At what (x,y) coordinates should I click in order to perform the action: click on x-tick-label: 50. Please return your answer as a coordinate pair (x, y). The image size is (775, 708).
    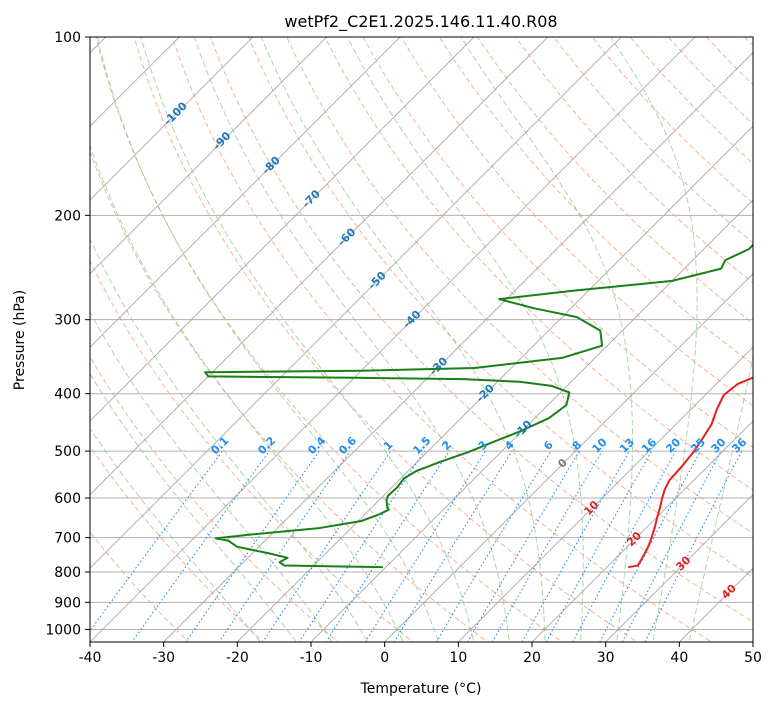
    Looking at the image, I should click on (753, 658).